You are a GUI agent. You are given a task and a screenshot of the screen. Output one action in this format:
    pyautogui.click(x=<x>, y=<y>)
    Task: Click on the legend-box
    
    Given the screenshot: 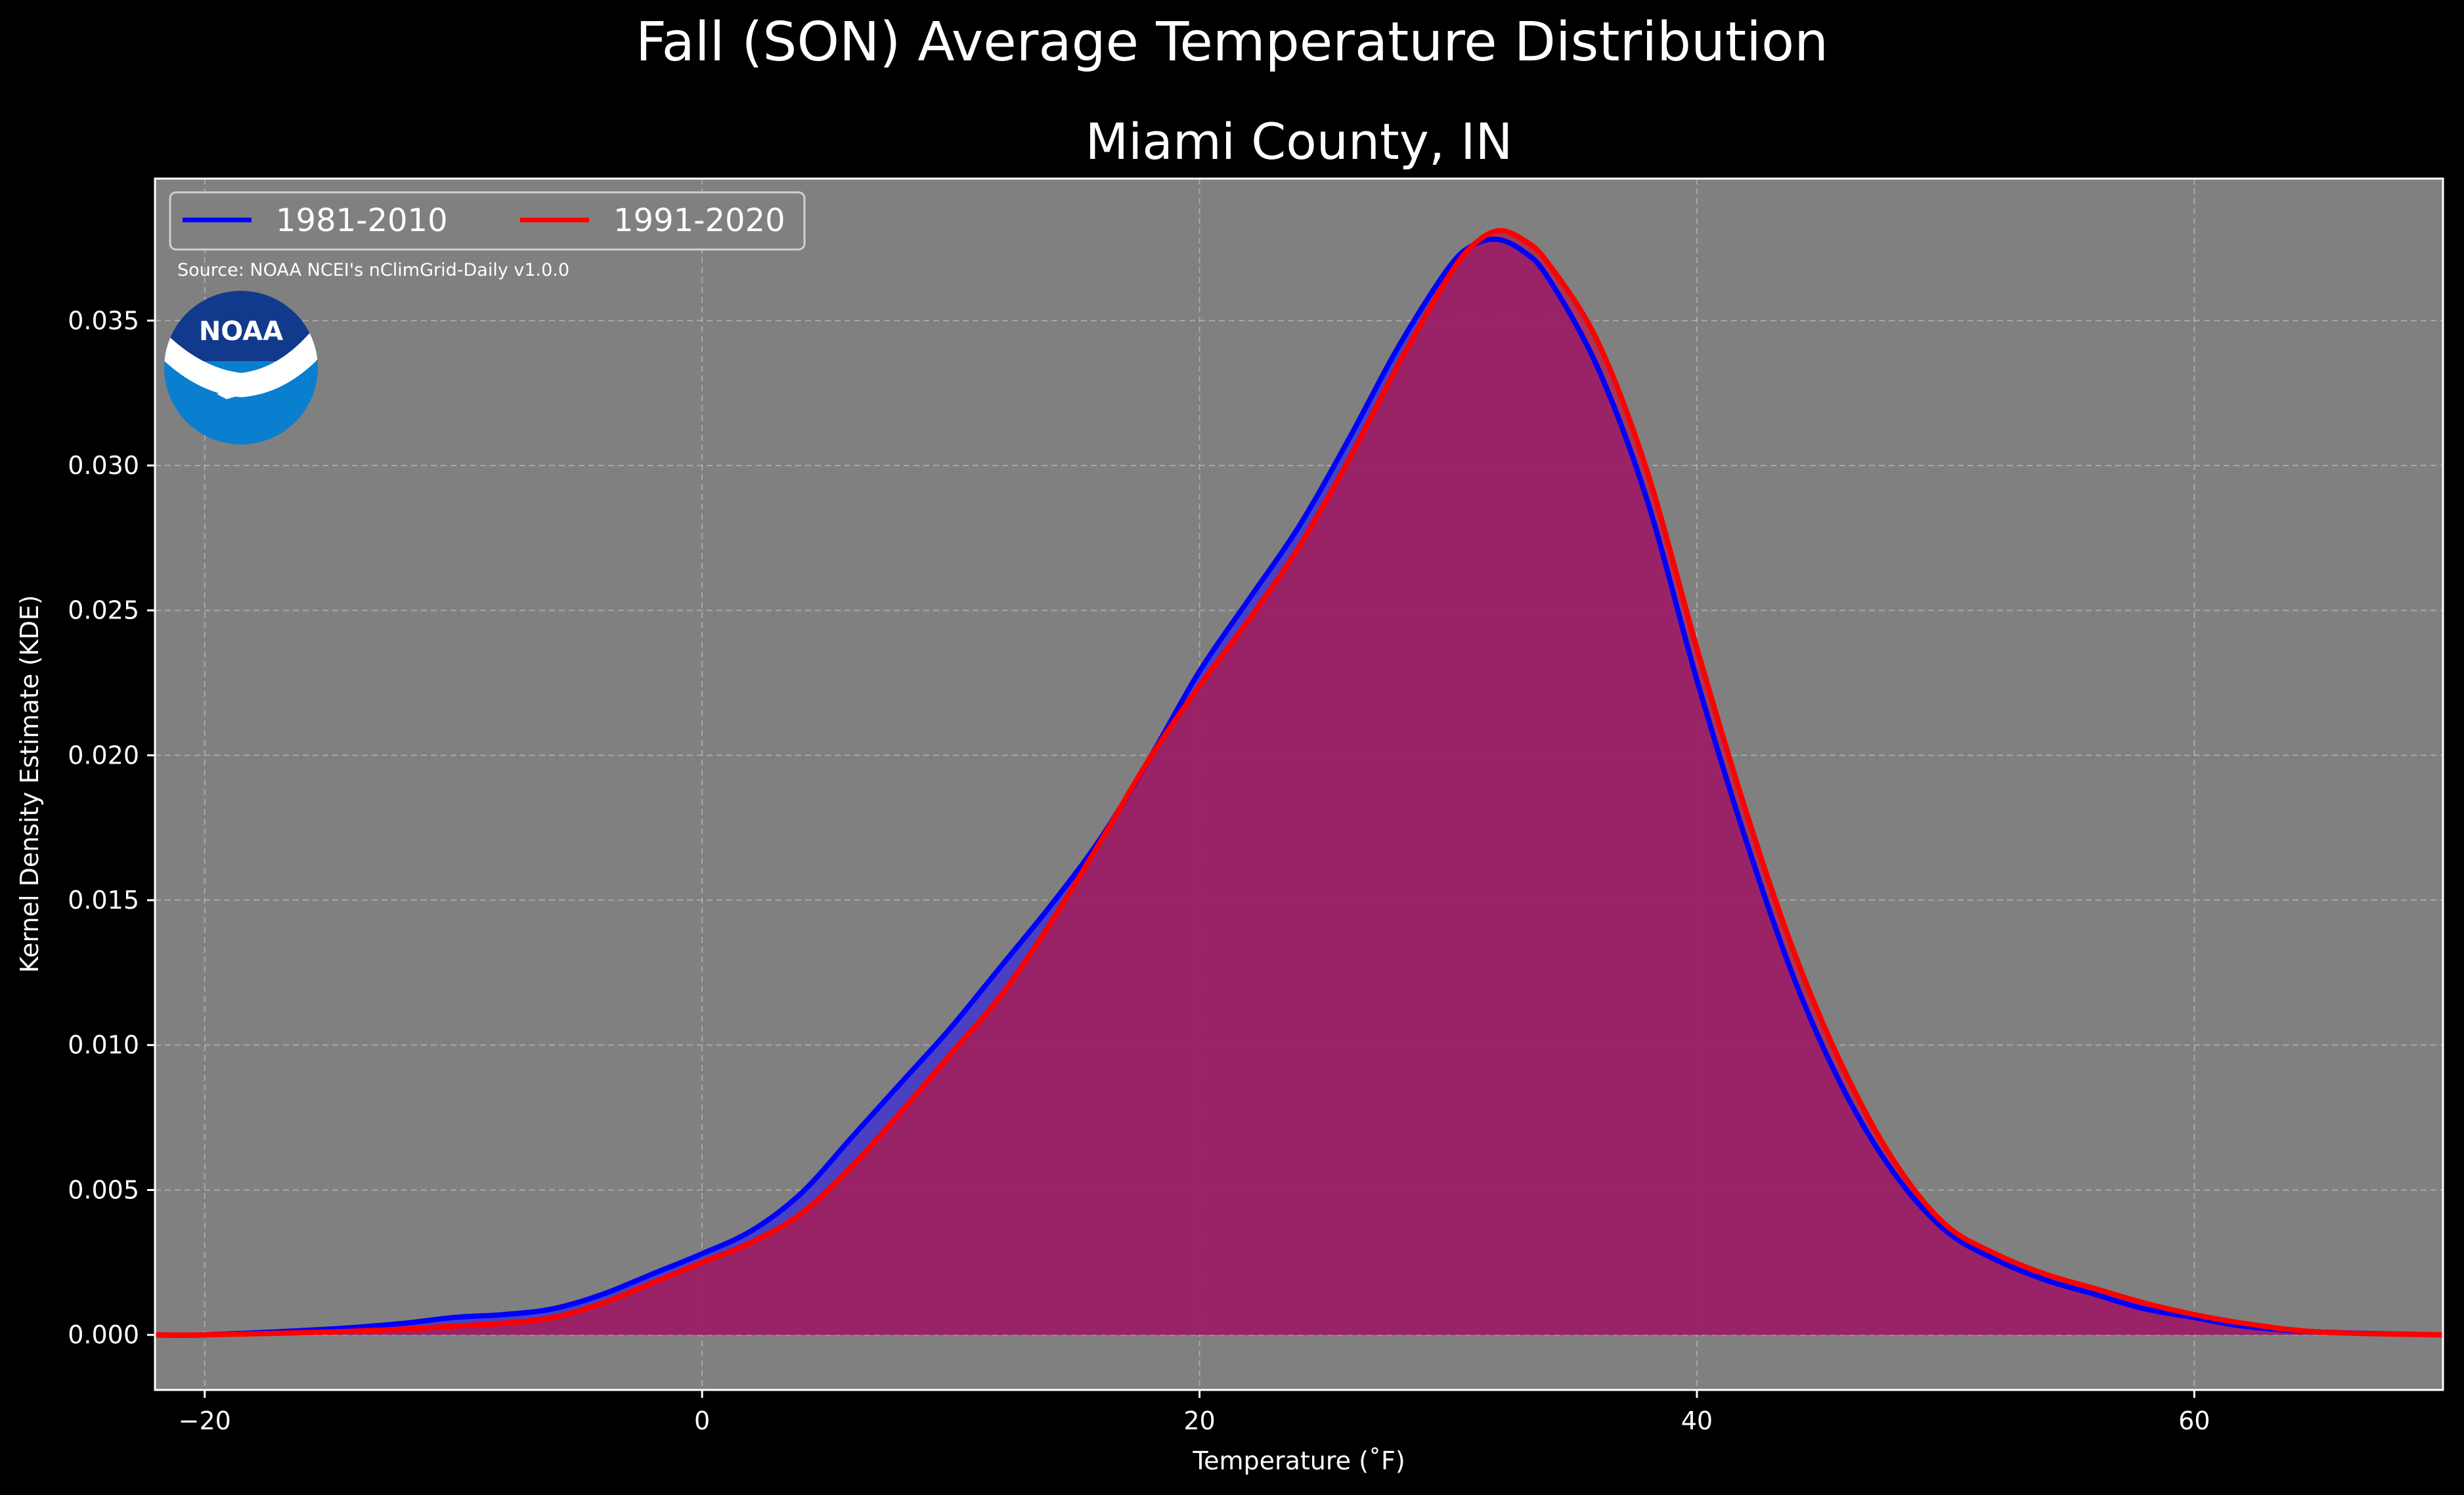 What is the action you would take?
    pyautogui.click(x=488, y=221)
    